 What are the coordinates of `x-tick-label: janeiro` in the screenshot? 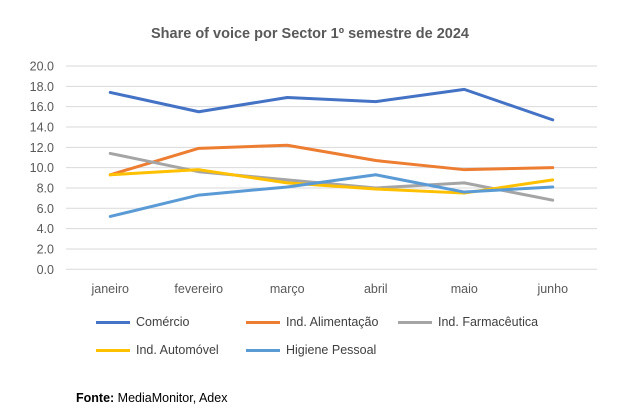 It's located at (109, 289).